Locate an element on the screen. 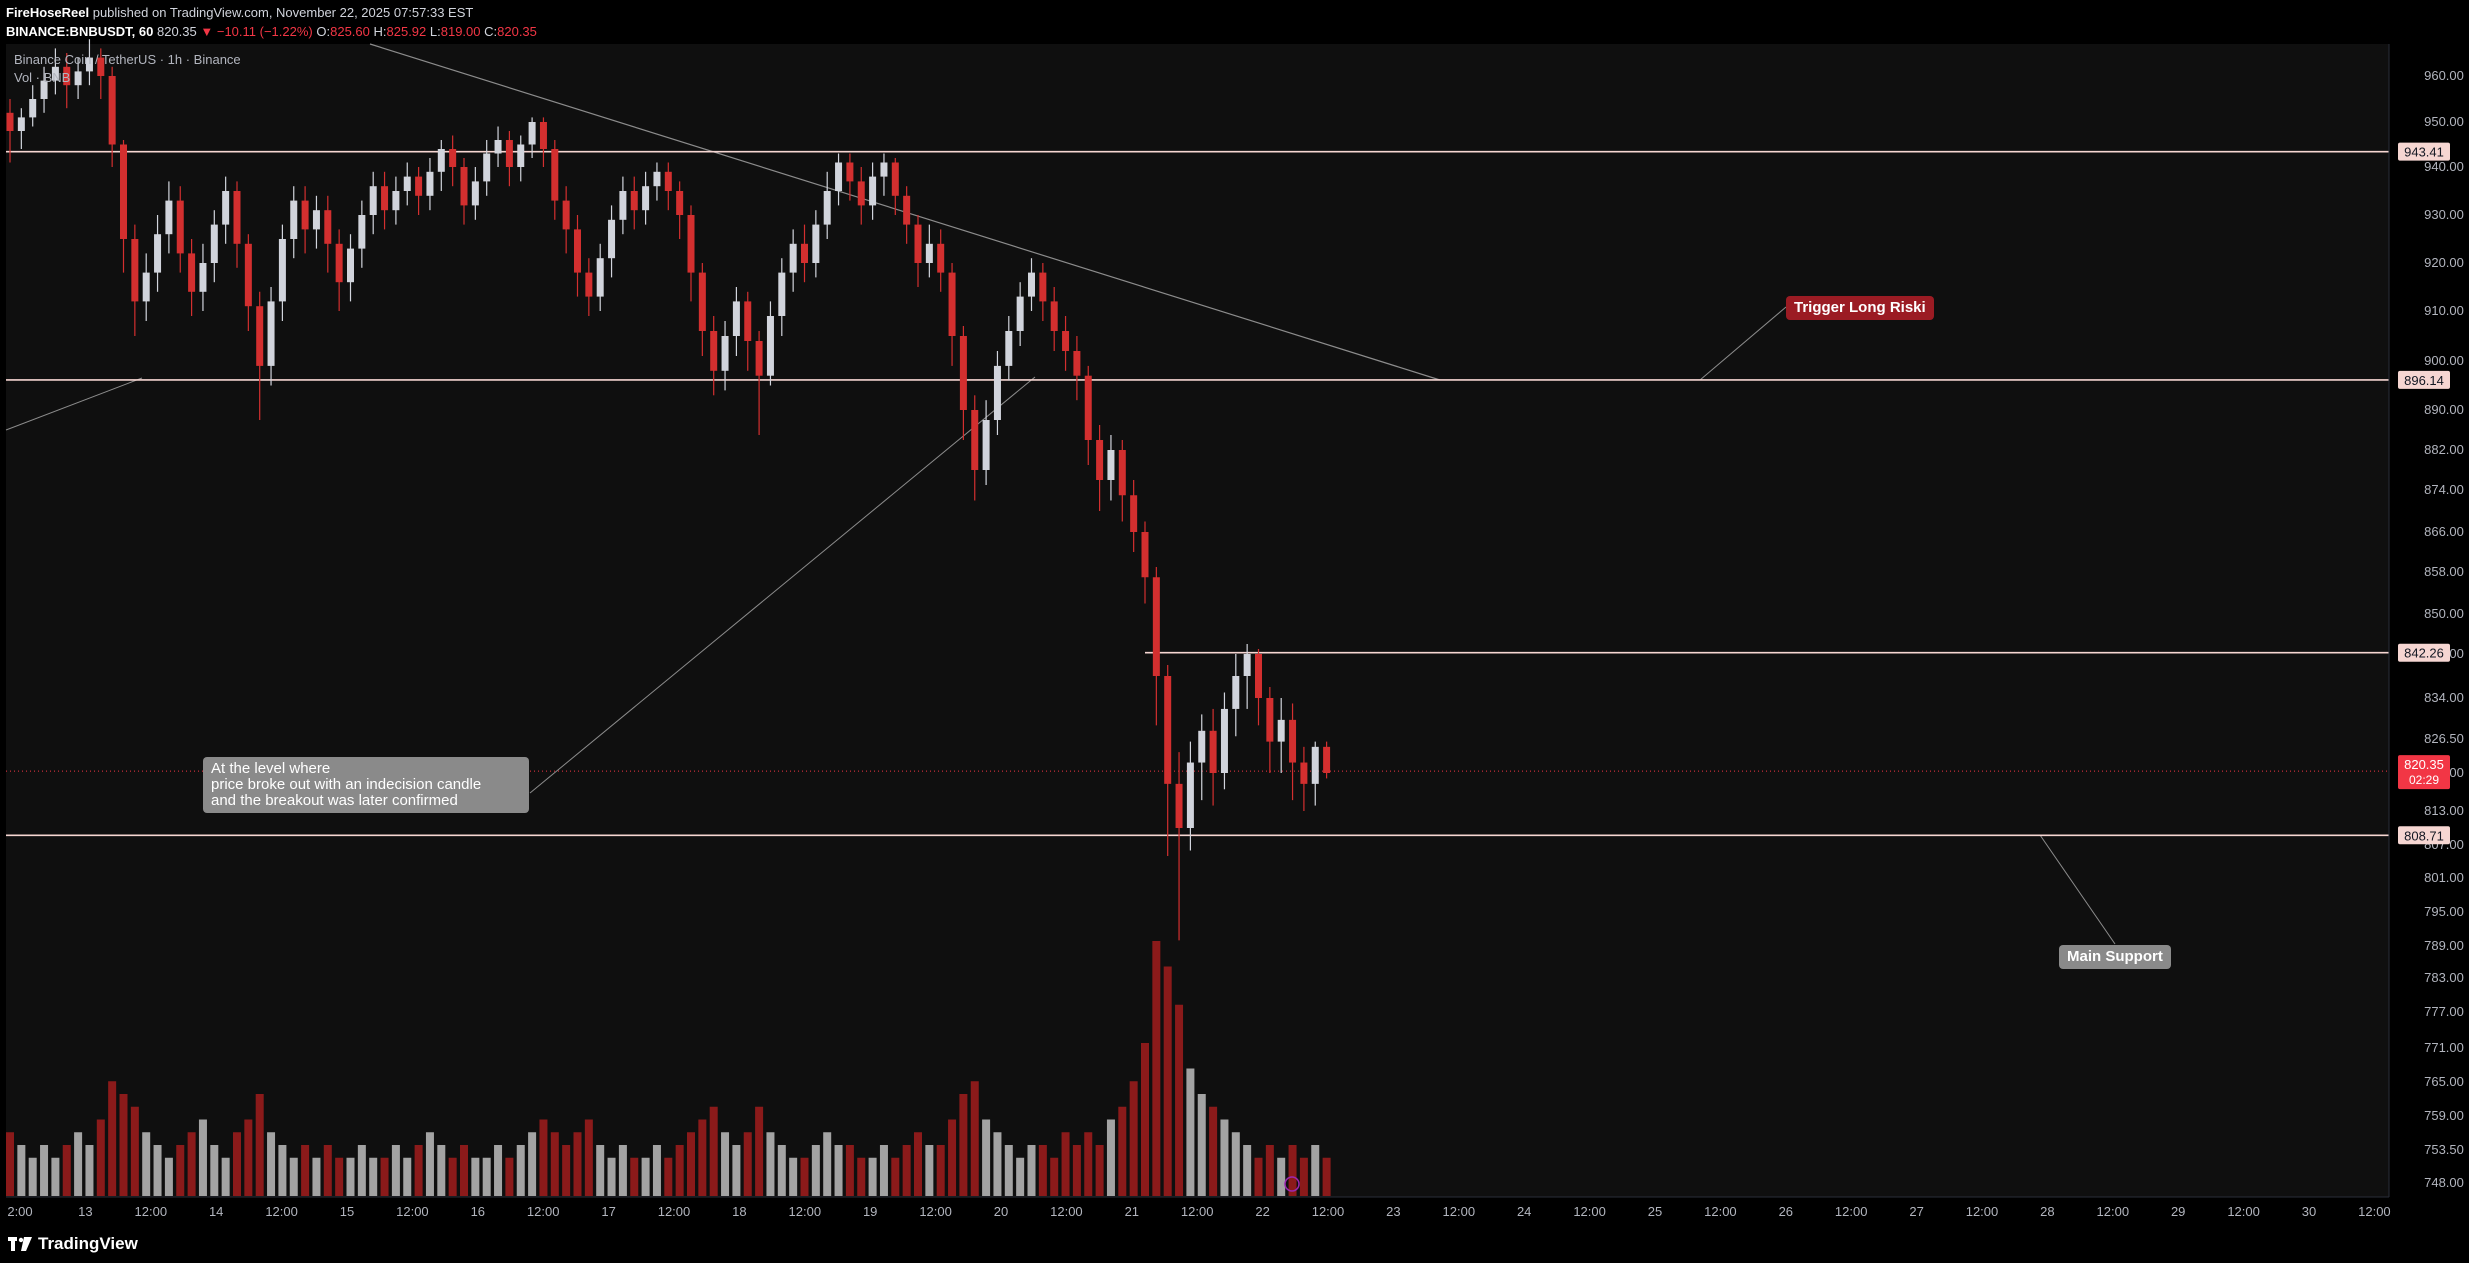 The image size is (2469, 1263). y-tick-label: 789.00 is located at coordinates (2444, 945).